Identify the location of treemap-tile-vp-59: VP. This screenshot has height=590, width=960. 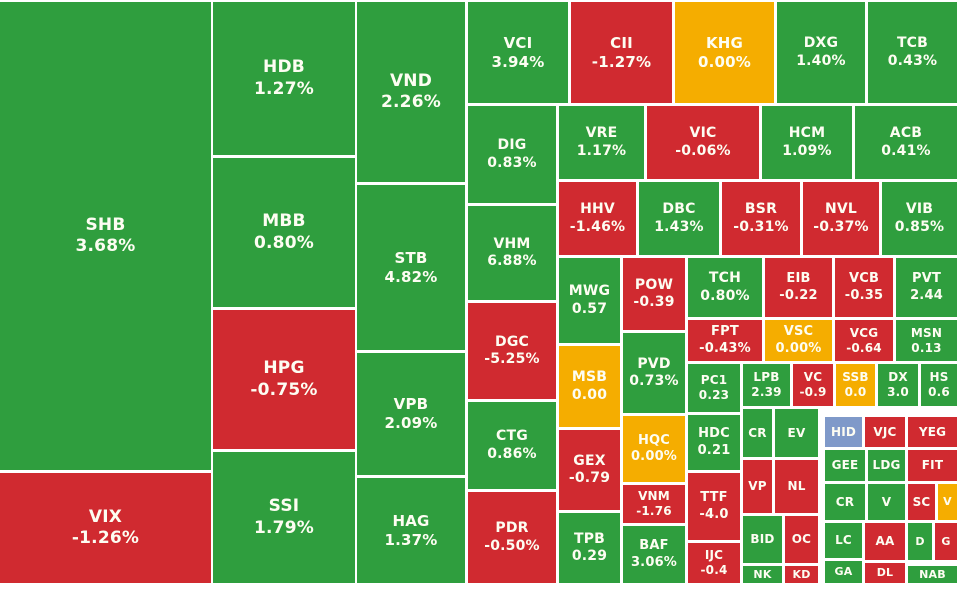
(757, 486).